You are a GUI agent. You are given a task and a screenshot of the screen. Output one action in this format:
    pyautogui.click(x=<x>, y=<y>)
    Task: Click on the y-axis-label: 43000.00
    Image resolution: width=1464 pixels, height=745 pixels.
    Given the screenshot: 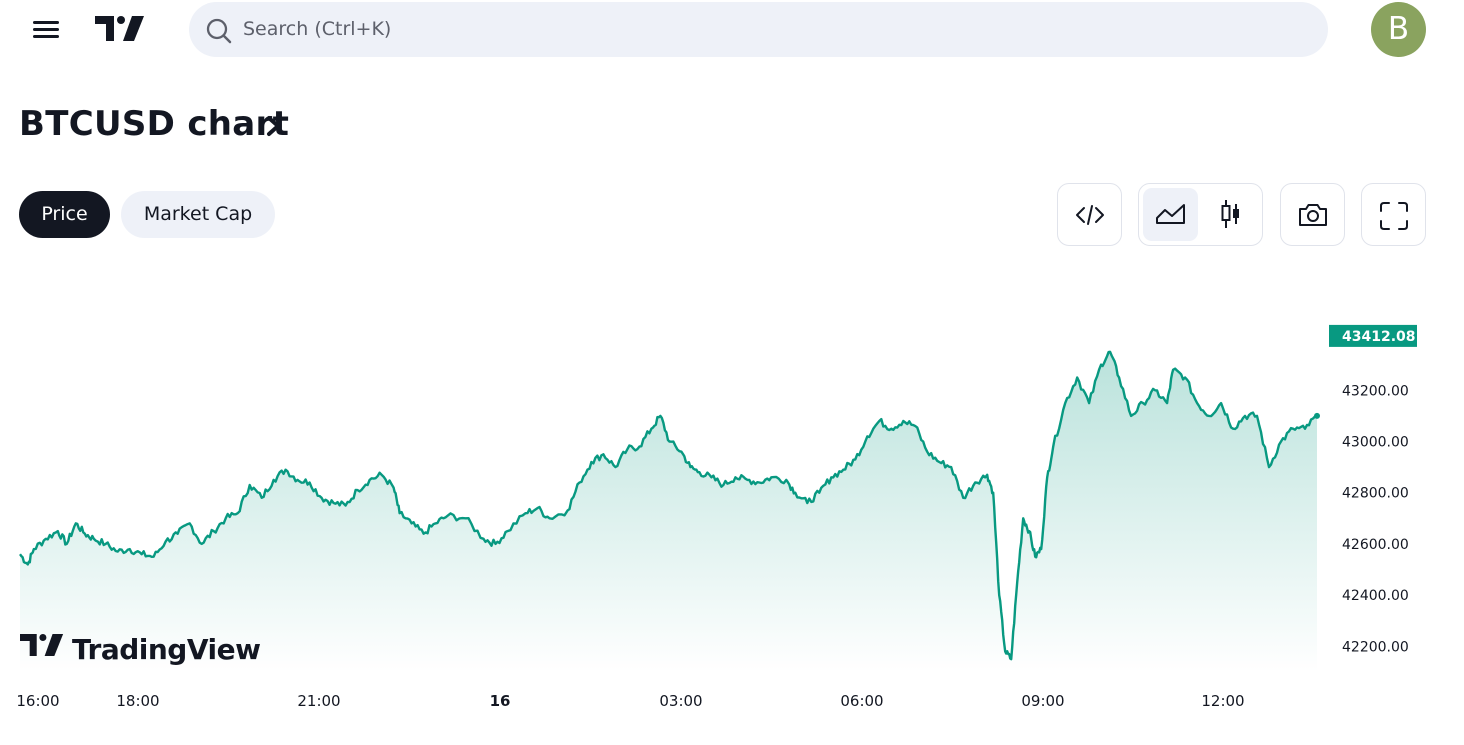 What is the action you would take?
    pyautogui.click(x=1375, y=443)
    